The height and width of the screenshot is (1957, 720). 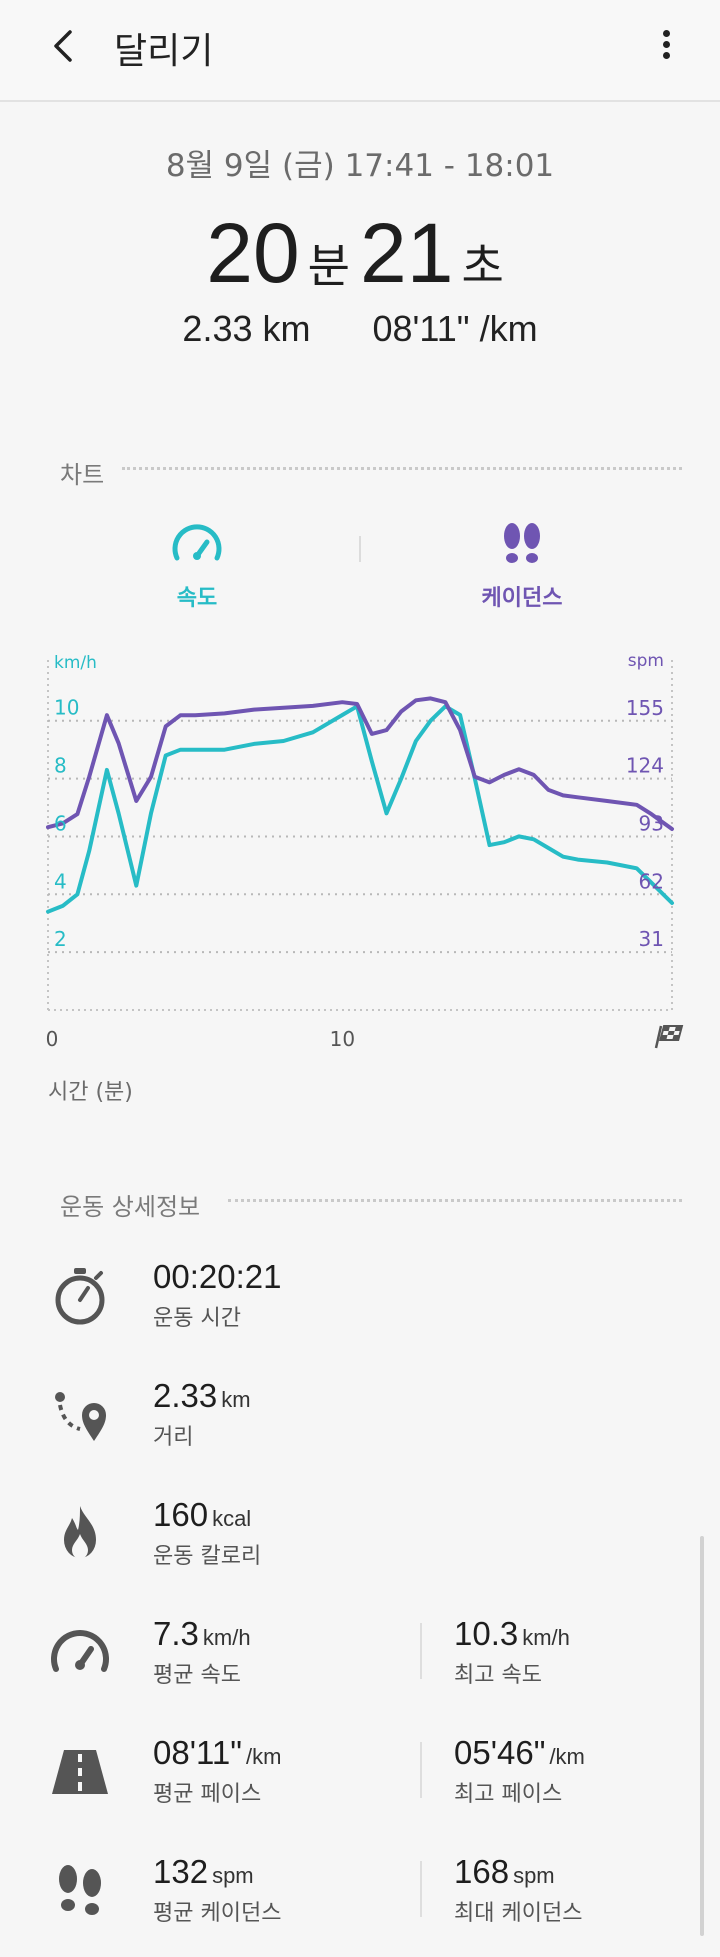 I want to click on left-axis-unit: km/h, so click(x=75, y=663).